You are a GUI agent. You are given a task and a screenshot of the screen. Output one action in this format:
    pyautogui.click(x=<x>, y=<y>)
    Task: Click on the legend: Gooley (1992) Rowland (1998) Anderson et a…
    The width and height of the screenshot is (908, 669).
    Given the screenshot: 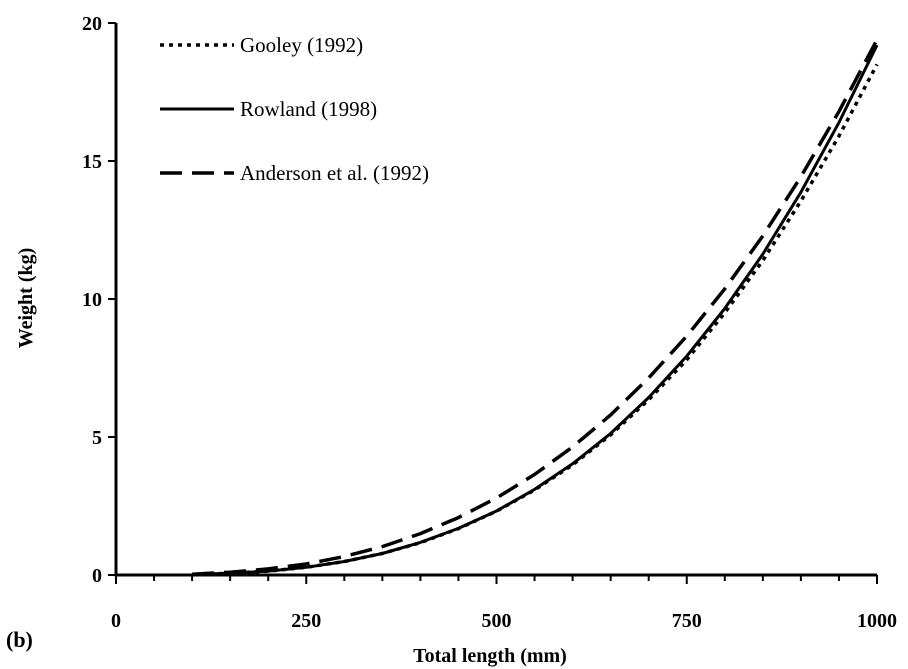 What is the action you would take?
    pyautogui.click(x=294, y=109)
    